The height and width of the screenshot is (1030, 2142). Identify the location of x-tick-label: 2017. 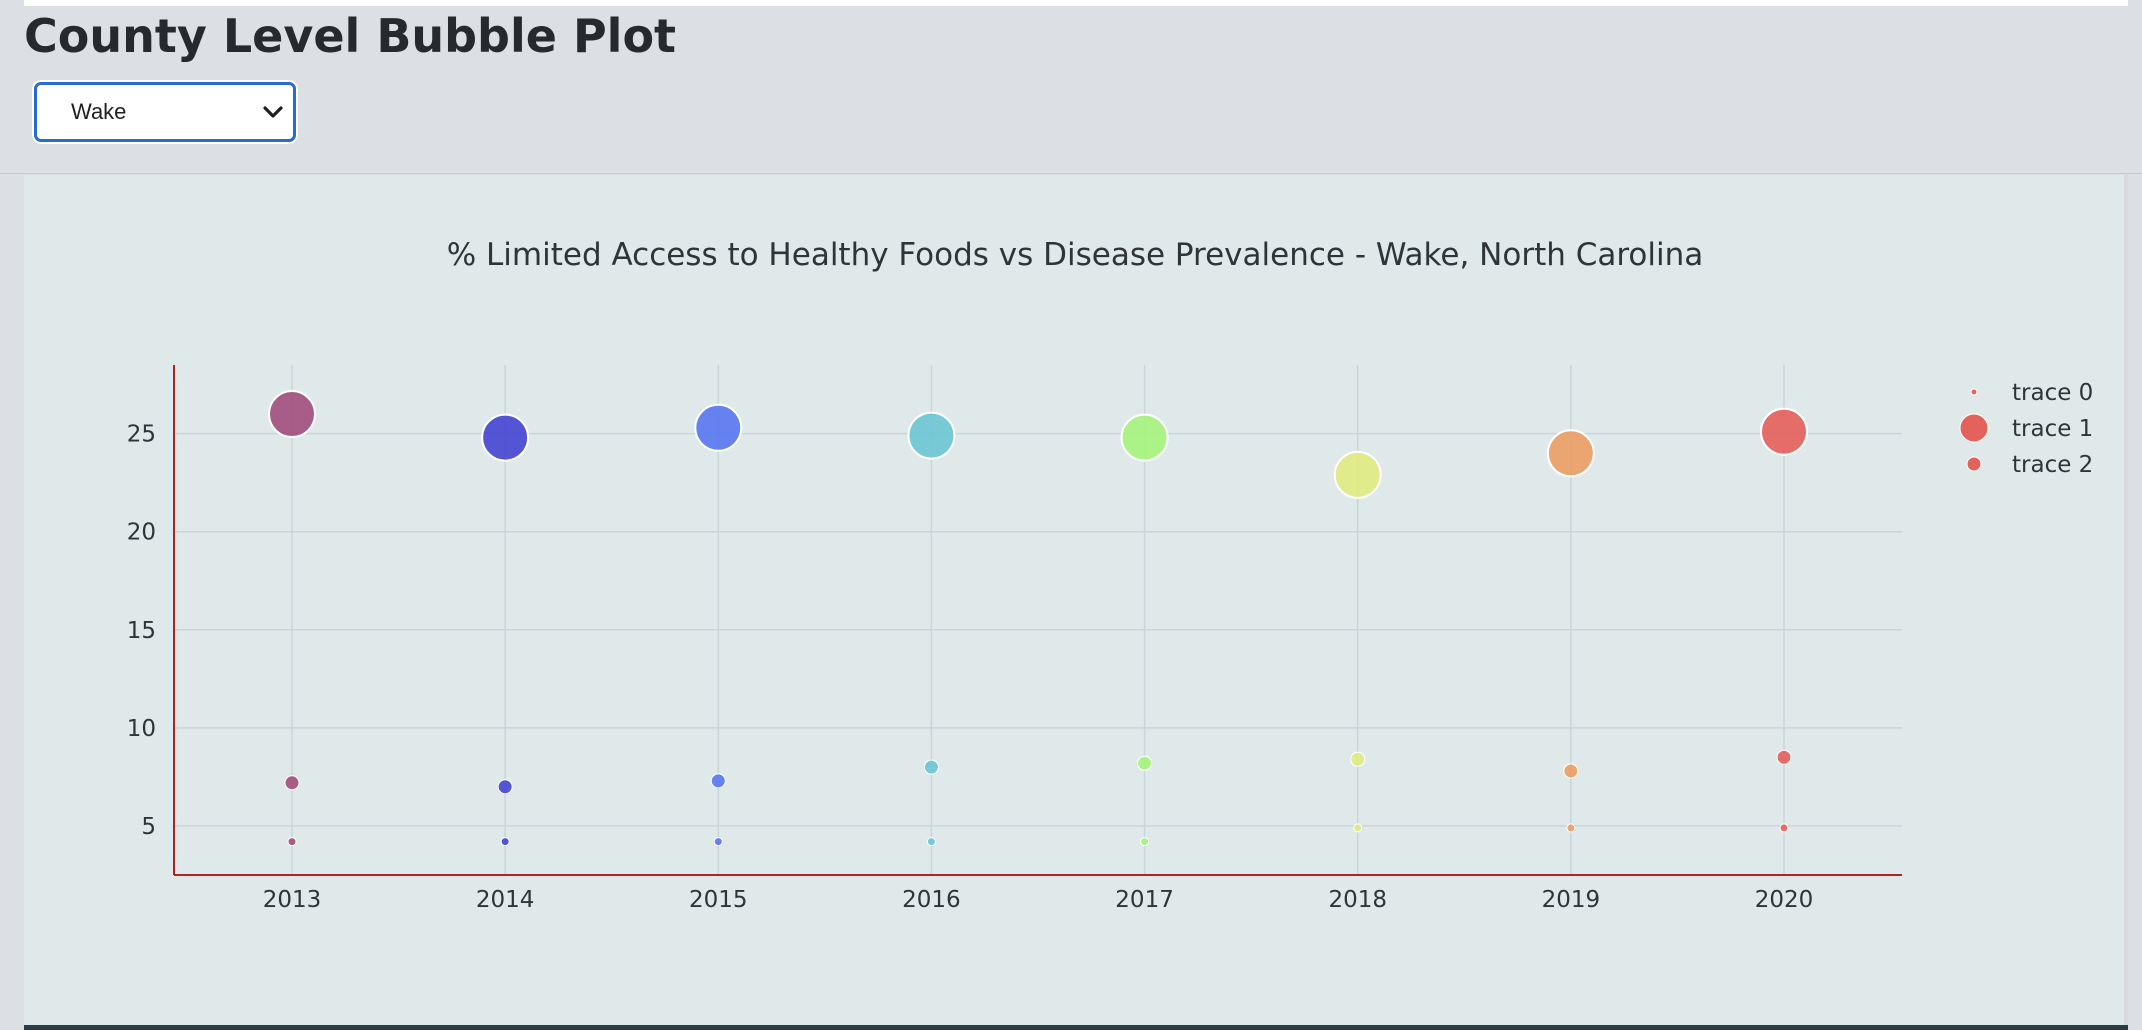
(1144, 900).